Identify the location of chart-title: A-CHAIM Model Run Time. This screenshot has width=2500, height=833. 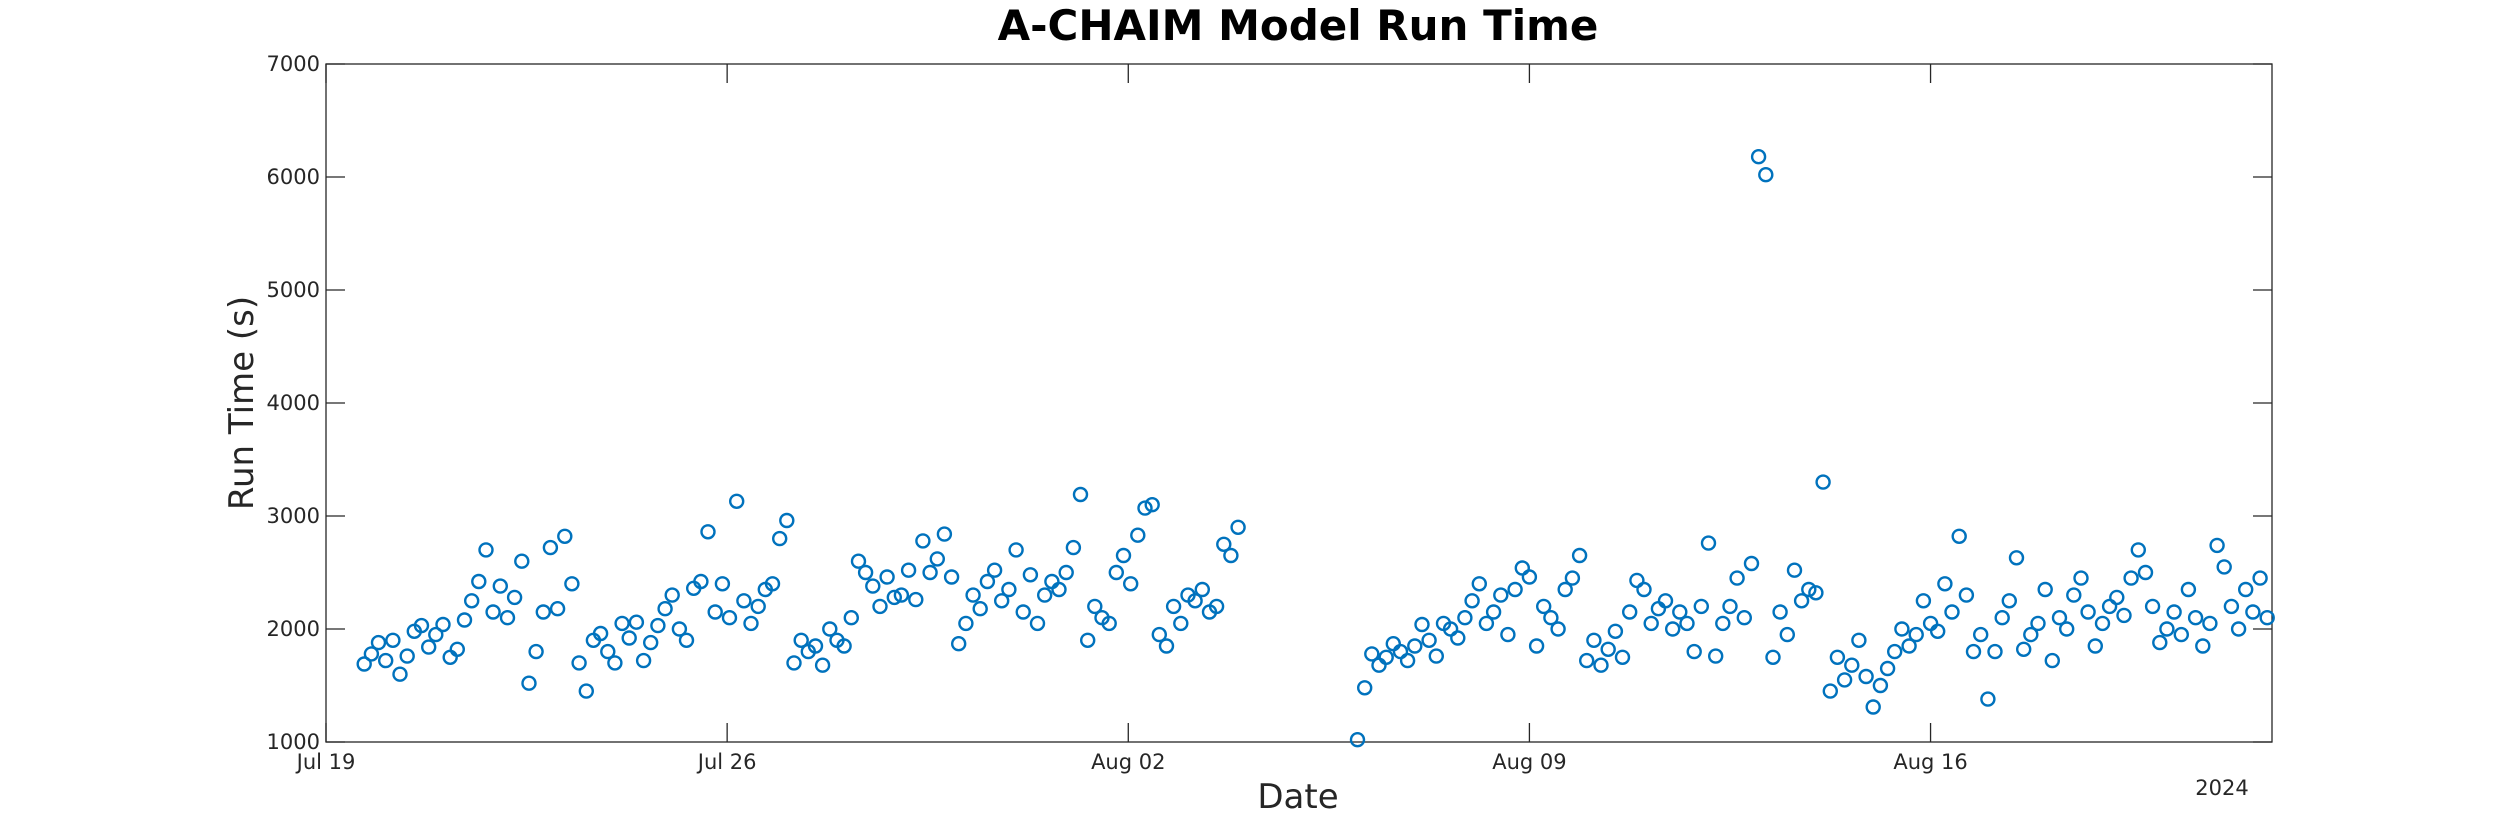
(1298, 25).